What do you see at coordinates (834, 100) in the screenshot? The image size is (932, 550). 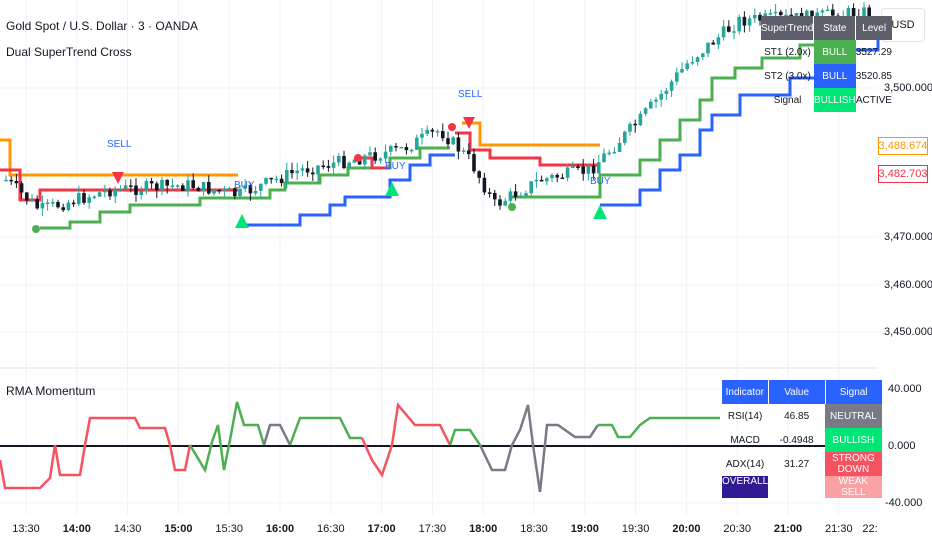 I see `st-row-state: BULLISH` at bounding box center [834, 100].